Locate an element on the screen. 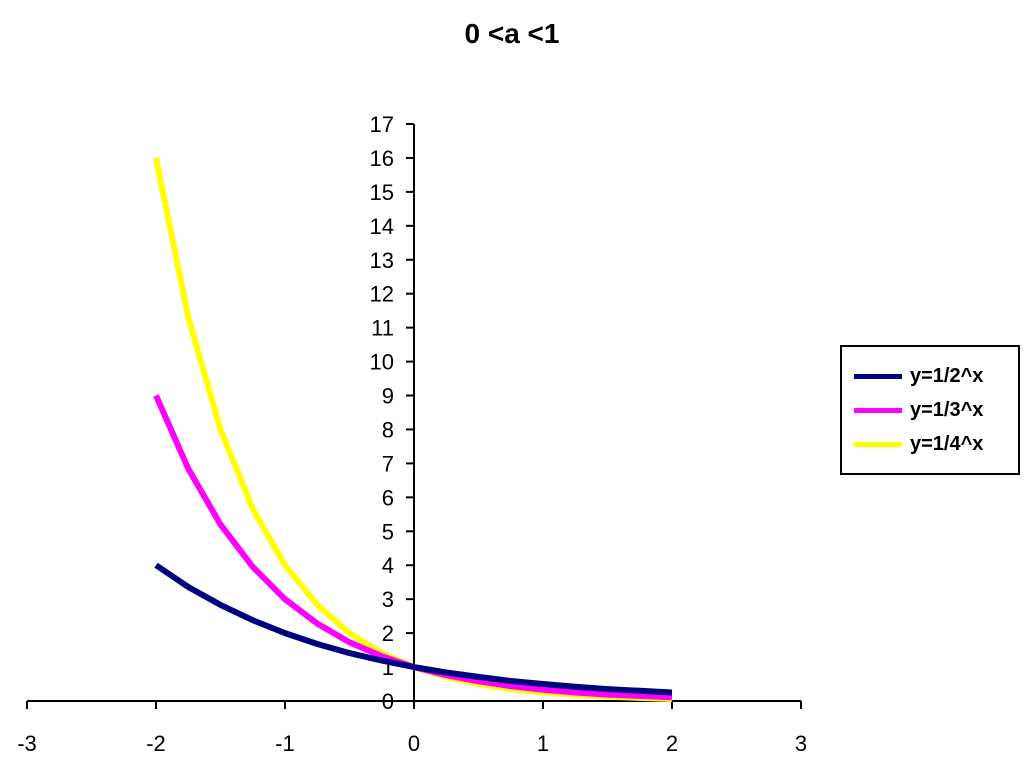 The image size is (1024, 767). x-tick-label: -1 is located at coordinates (285, 743).